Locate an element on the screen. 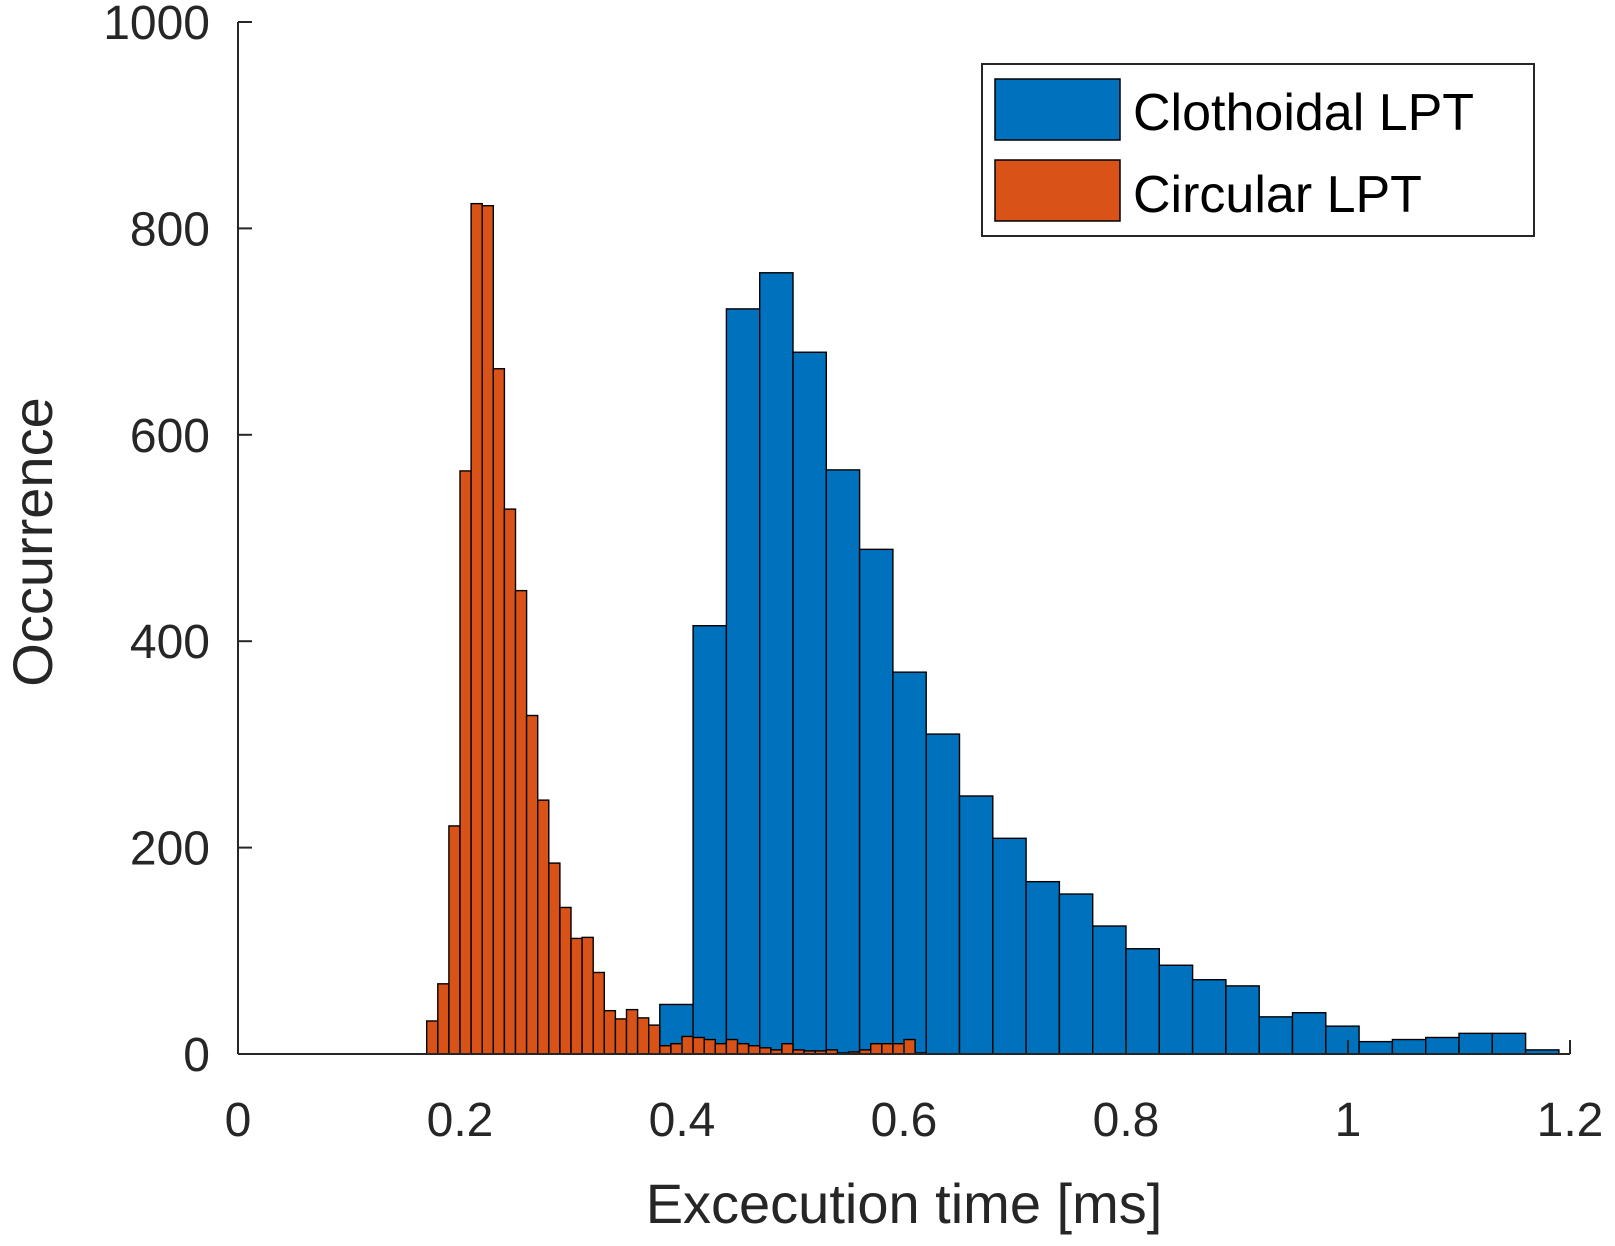  y-tick-label: 400 is located at coordinates (170, 642).